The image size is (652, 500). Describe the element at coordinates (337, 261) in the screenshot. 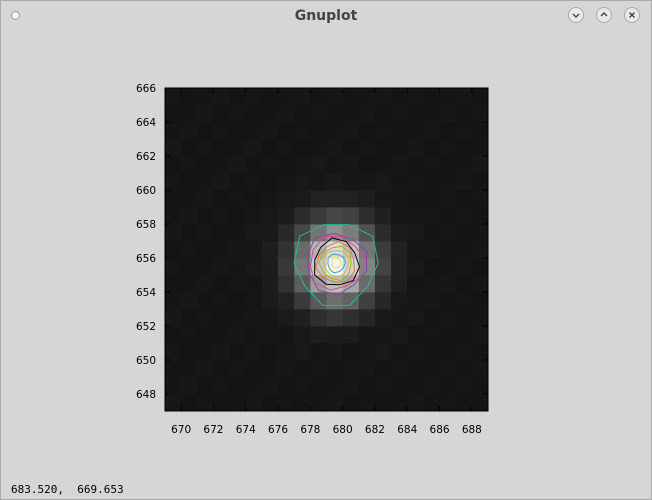

I see `contour-line` at that location.